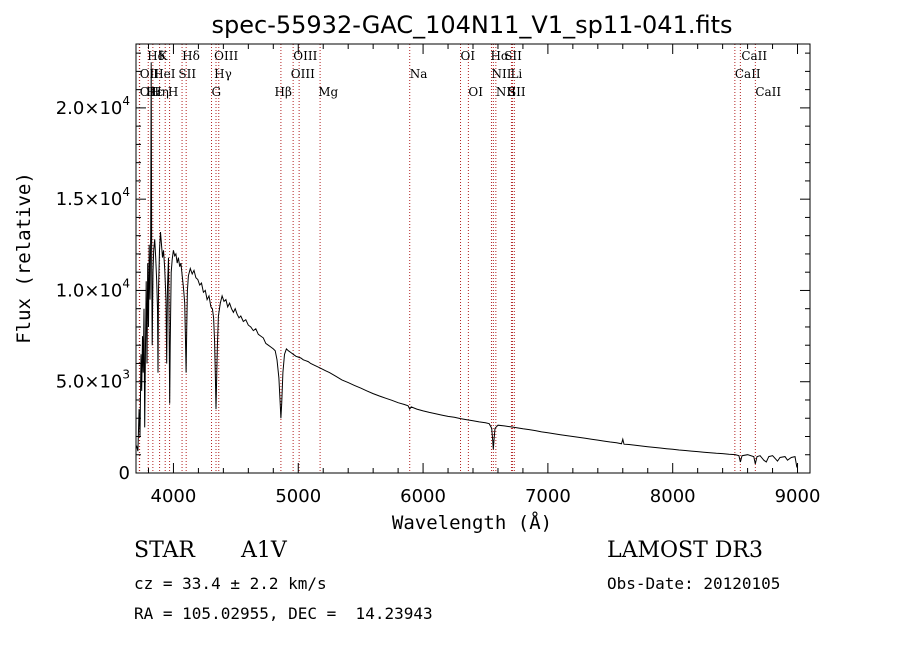 The height and width of the screenshot is (649, 900). Describe the element at coordinates (283, 613) in the screenshot. I see `coordinates-readout: RA = 105.02955, DEC = 14.23943` at that location.